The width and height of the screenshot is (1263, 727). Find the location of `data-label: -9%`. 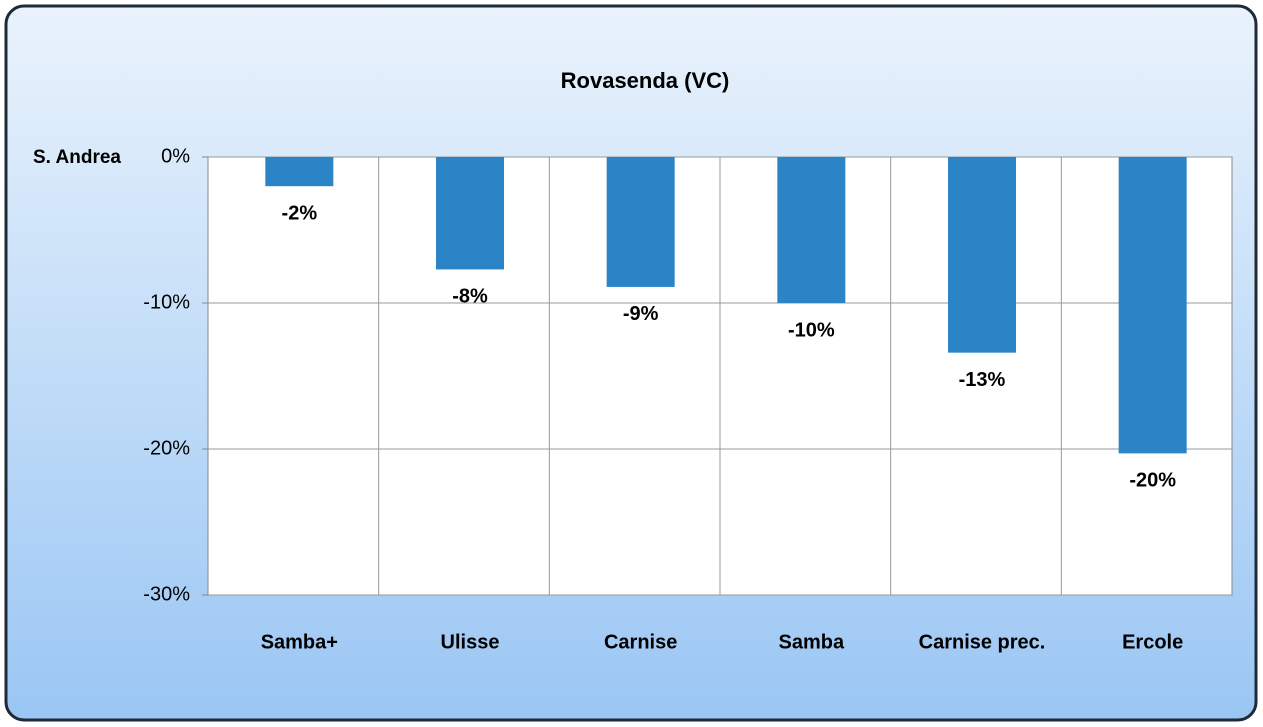

data-label: -9% is located at coordinates (641, 314).